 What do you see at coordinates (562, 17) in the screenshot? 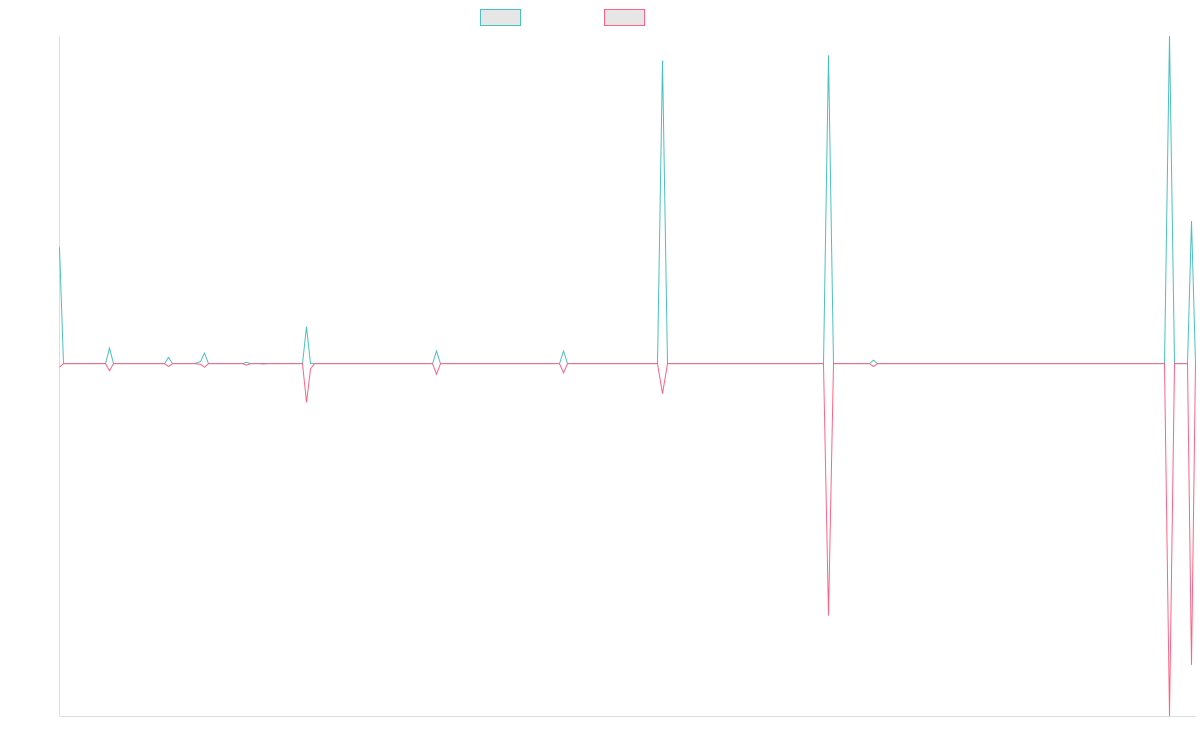
I see `legend` at bounding box center [562, 17].